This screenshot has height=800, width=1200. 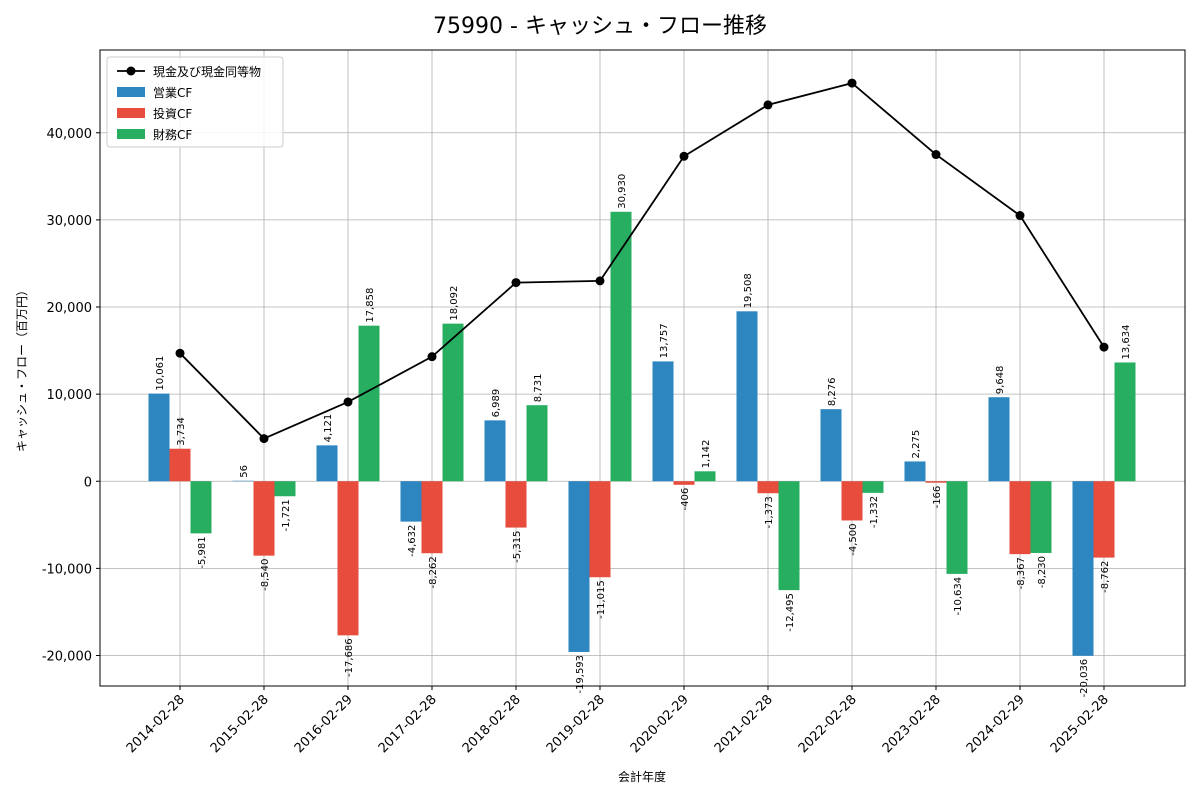 I want to click on x-tick-label: 2023-02-28, so click(x=912, y=724).